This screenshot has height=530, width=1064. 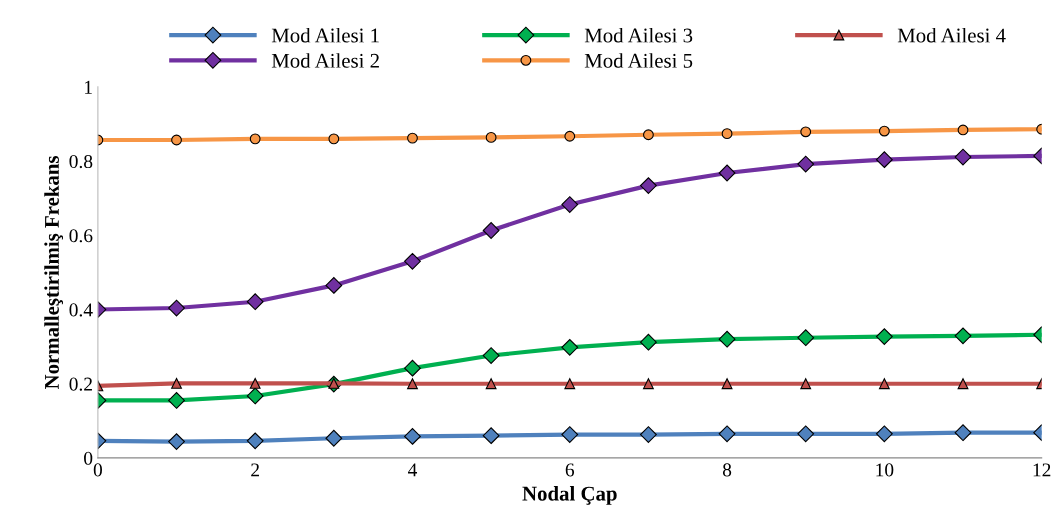 I want to click on x-tick-label: 6, so click(x=570, y=470).